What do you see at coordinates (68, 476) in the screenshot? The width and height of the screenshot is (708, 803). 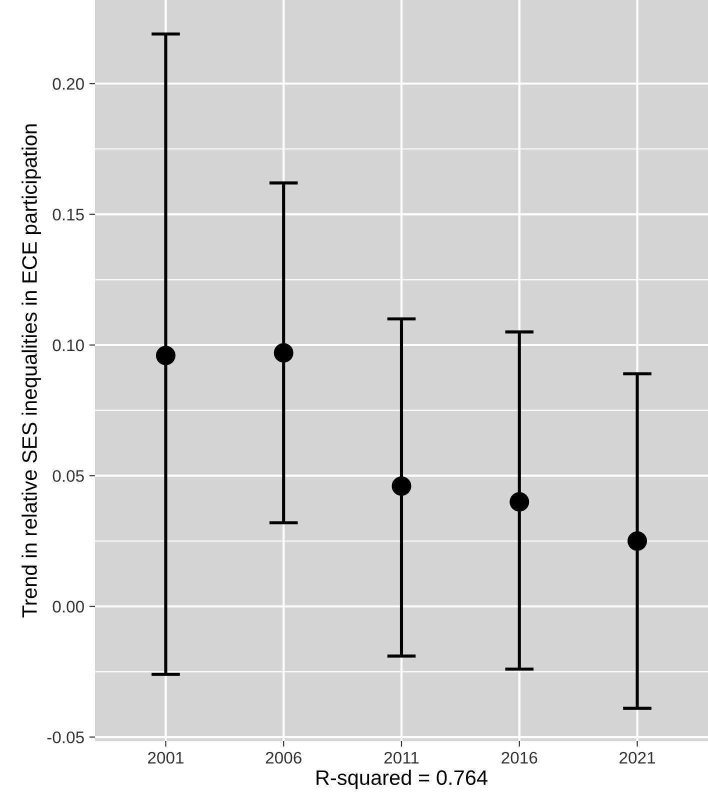 I see `y-tick-label: 0.05` at bounding box center [68, 476].